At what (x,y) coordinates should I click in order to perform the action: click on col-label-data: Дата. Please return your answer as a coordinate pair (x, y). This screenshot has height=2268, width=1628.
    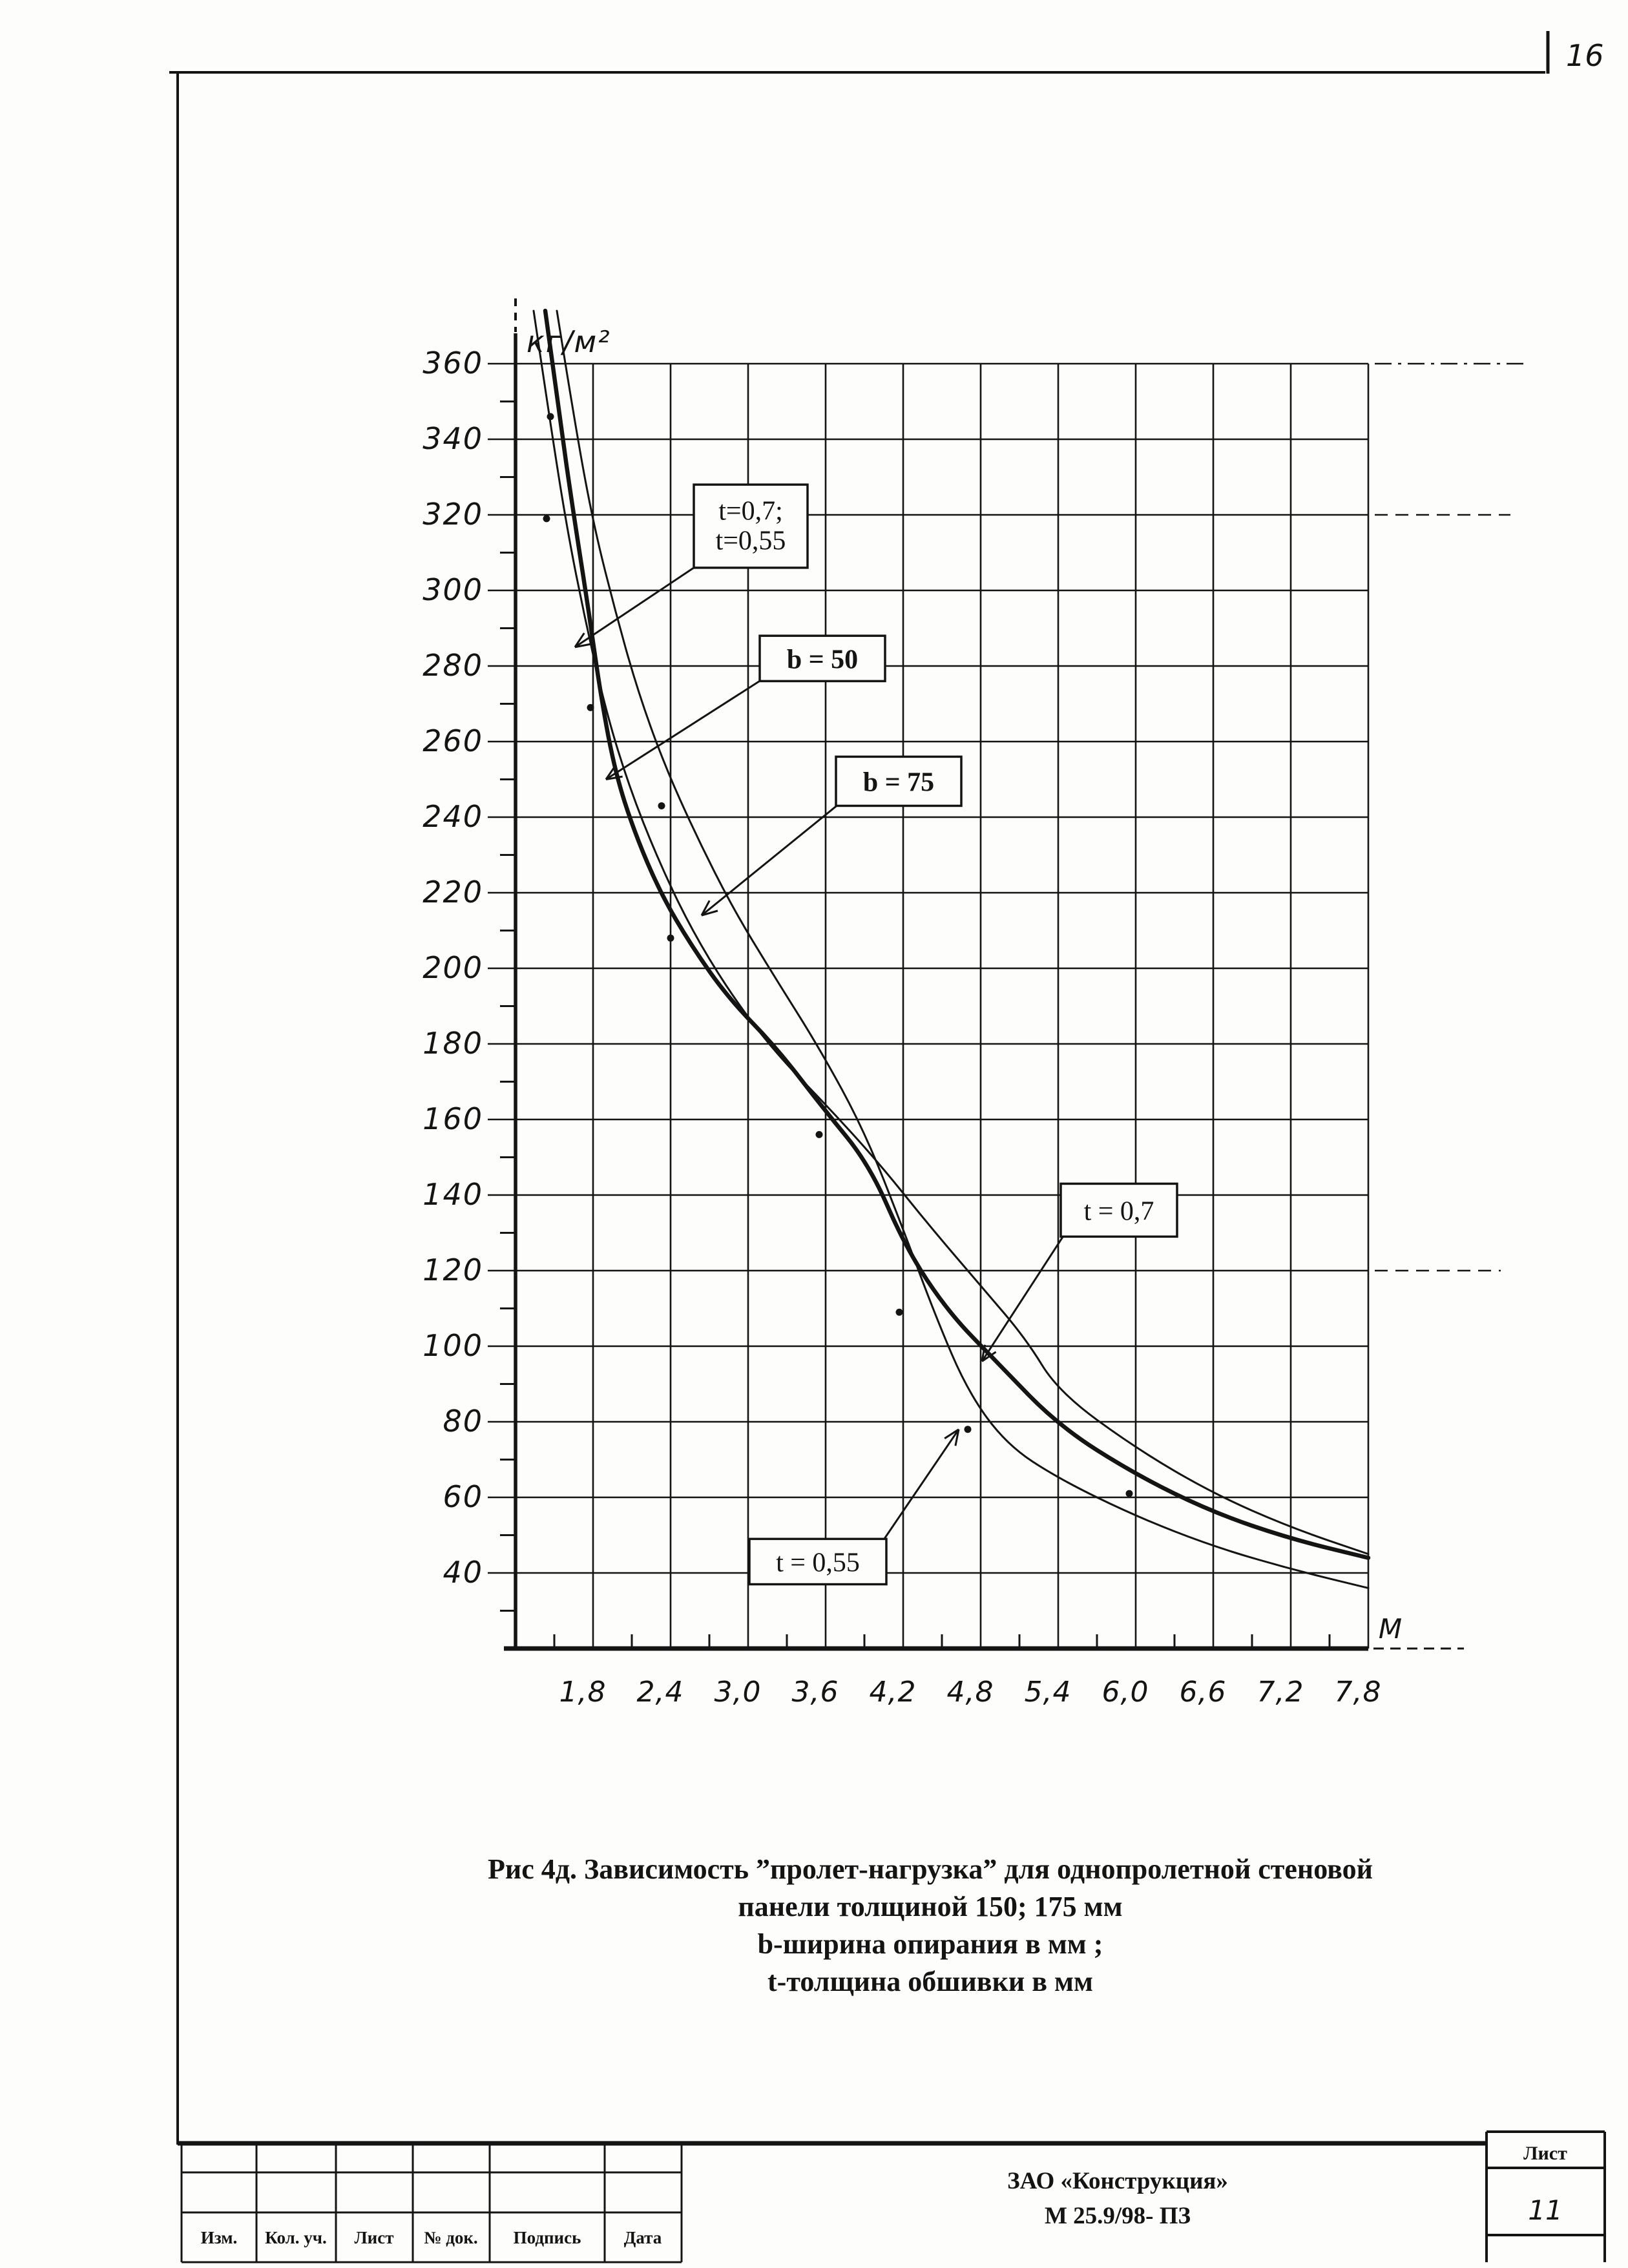
    Looking at the image, I should click on (643, 2237).